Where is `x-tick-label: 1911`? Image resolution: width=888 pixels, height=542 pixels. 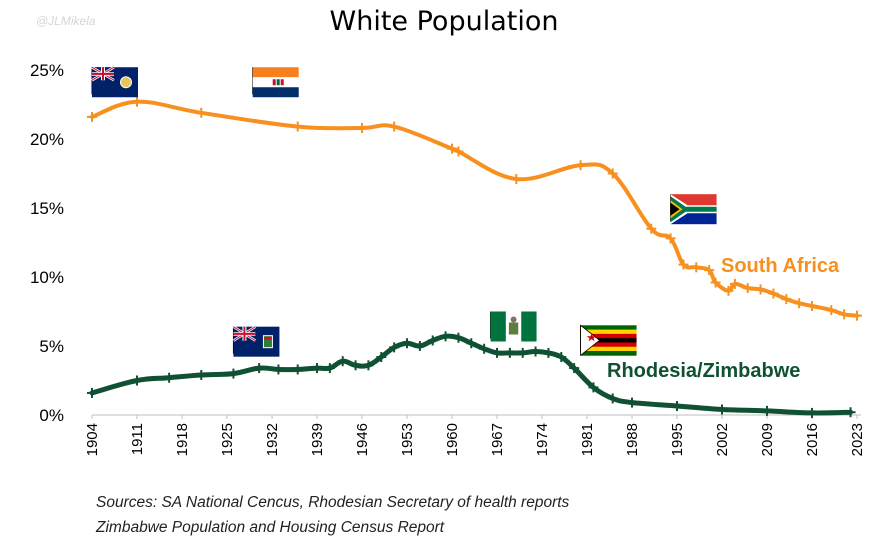 x-tick-label: 1911 is located at coordinates (137, 439).